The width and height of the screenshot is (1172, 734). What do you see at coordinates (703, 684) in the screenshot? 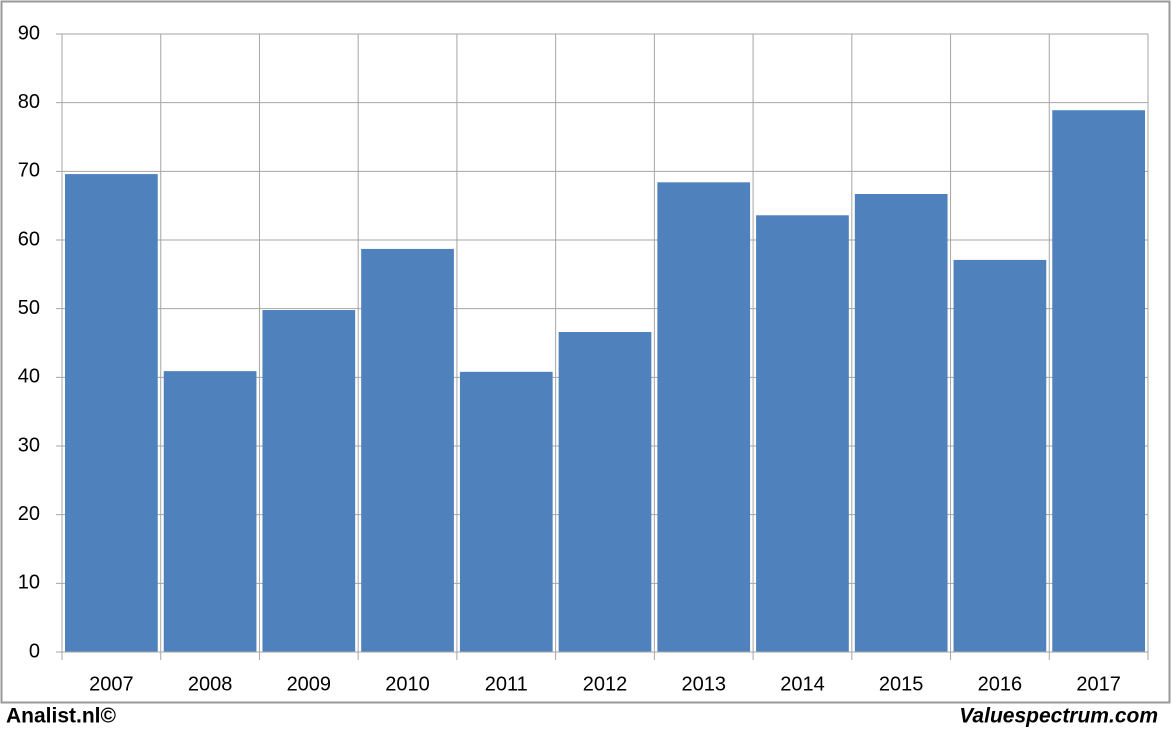
I see `x-tick-label: 2013` at bounding box center [703, 684].